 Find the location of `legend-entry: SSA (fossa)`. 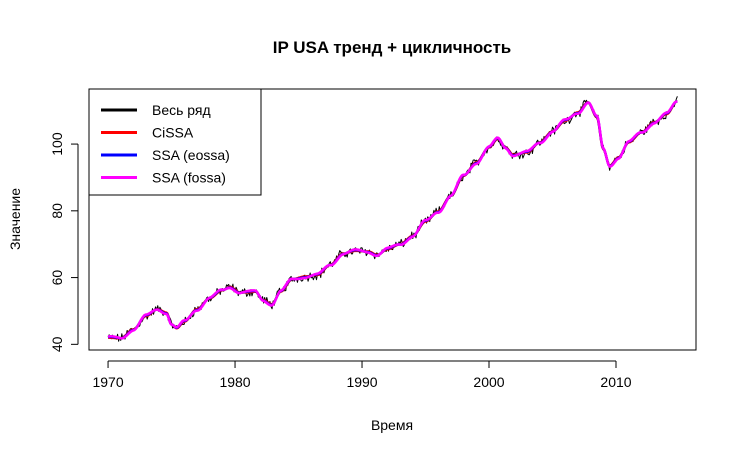

legend-entry: SSA (fossa) is located at coordinates (189, 178).